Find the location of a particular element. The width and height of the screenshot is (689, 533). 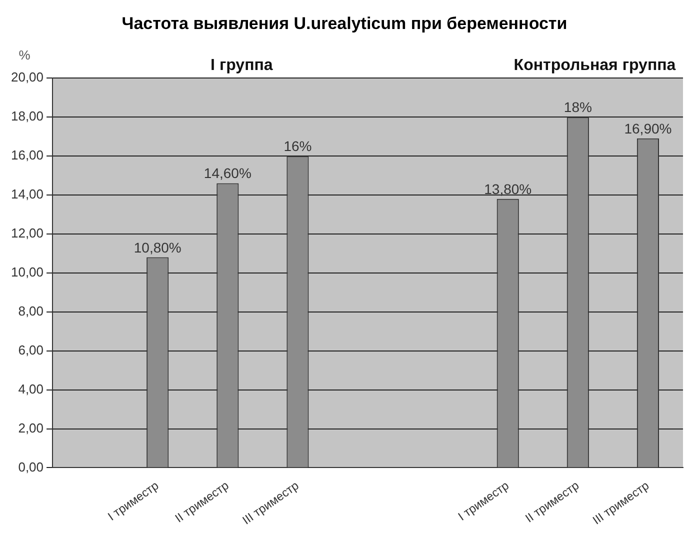

y-tick-label: 4,00 is located at coordinates (31, 388).